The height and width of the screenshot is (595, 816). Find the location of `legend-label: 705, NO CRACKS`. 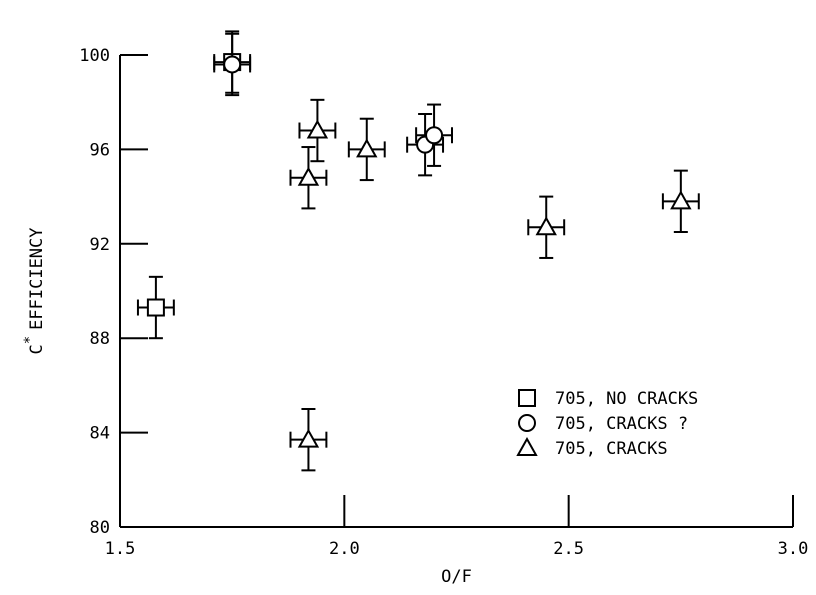

legend-label: 705, NO CRACKS is located at coordinates (626, 399).